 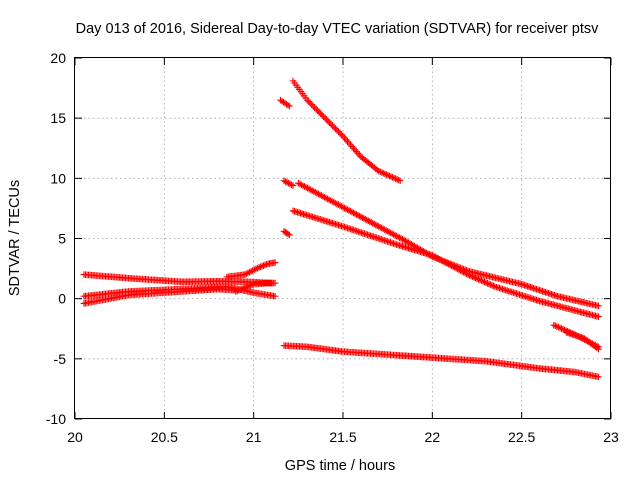 What do you see at coordinates (433, 437) in the screenshot?
I see `x-tick-label: 22` at bounding box center [433, 437].